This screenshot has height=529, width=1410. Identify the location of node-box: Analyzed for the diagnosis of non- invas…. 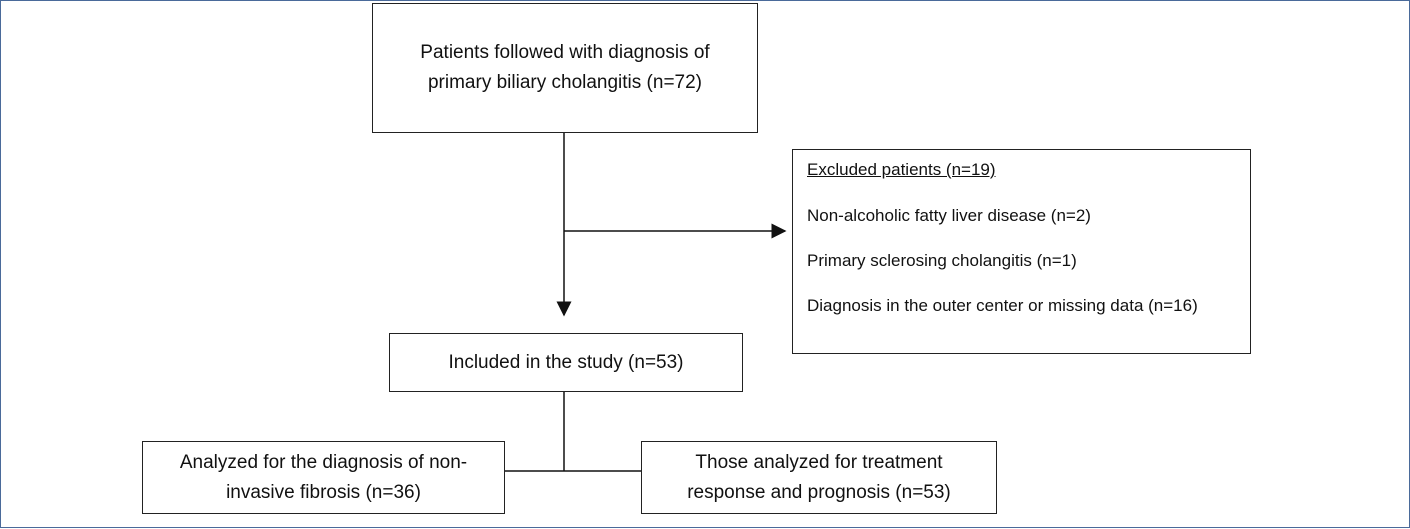
(323, 477).